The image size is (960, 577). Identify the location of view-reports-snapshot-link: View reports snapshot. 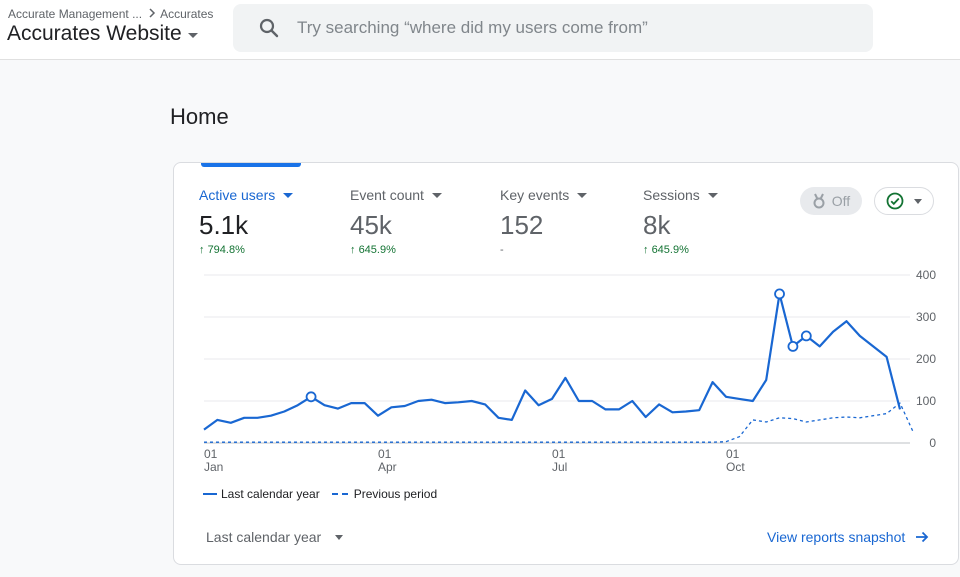
(848, 537).